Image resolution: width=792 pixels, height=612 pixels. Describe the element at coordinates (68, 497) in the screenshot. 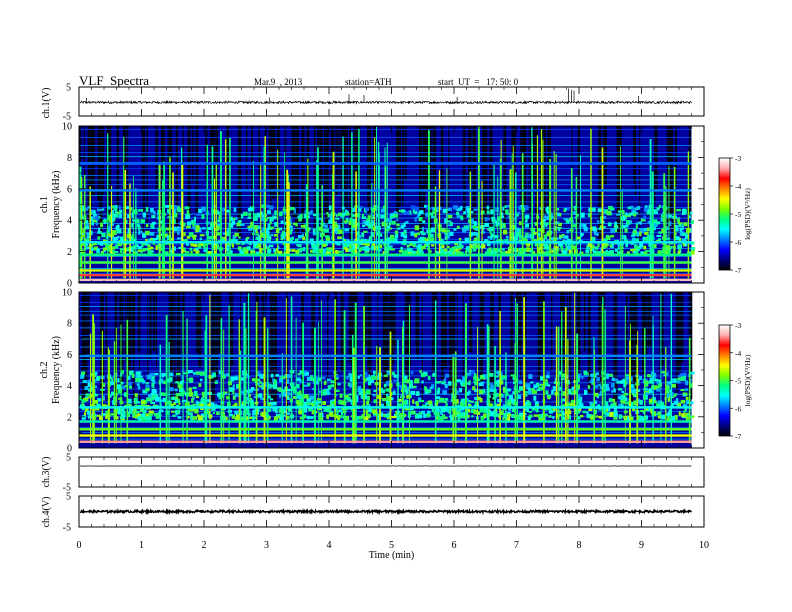

I see `y-tick-label: 5` at that location.